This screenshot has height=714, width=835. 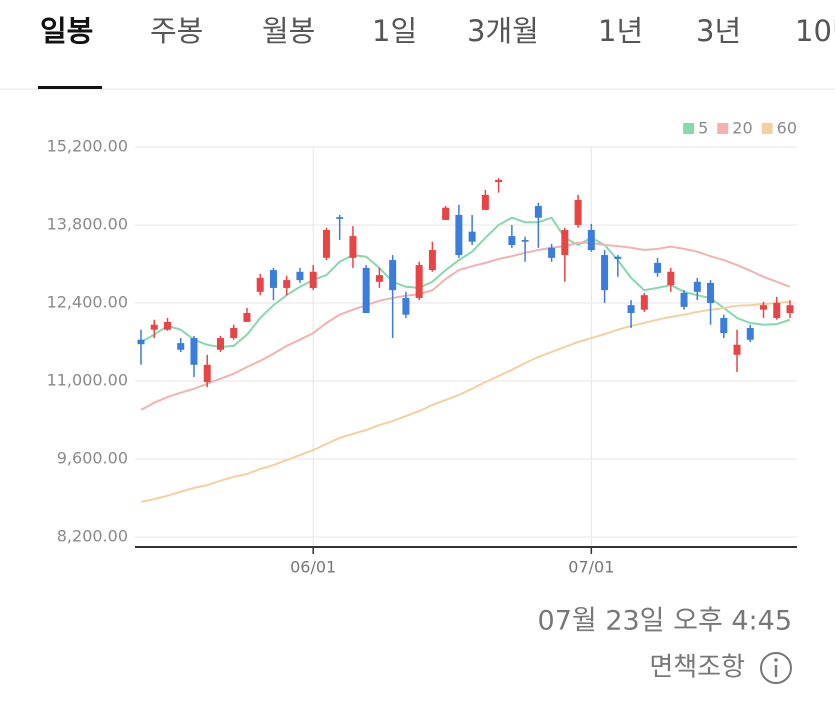 What do you see at coordinates (92, 535) in the screenshot?
I see `y-tick-label: 8,200.00` at bounding box center [92, 535].